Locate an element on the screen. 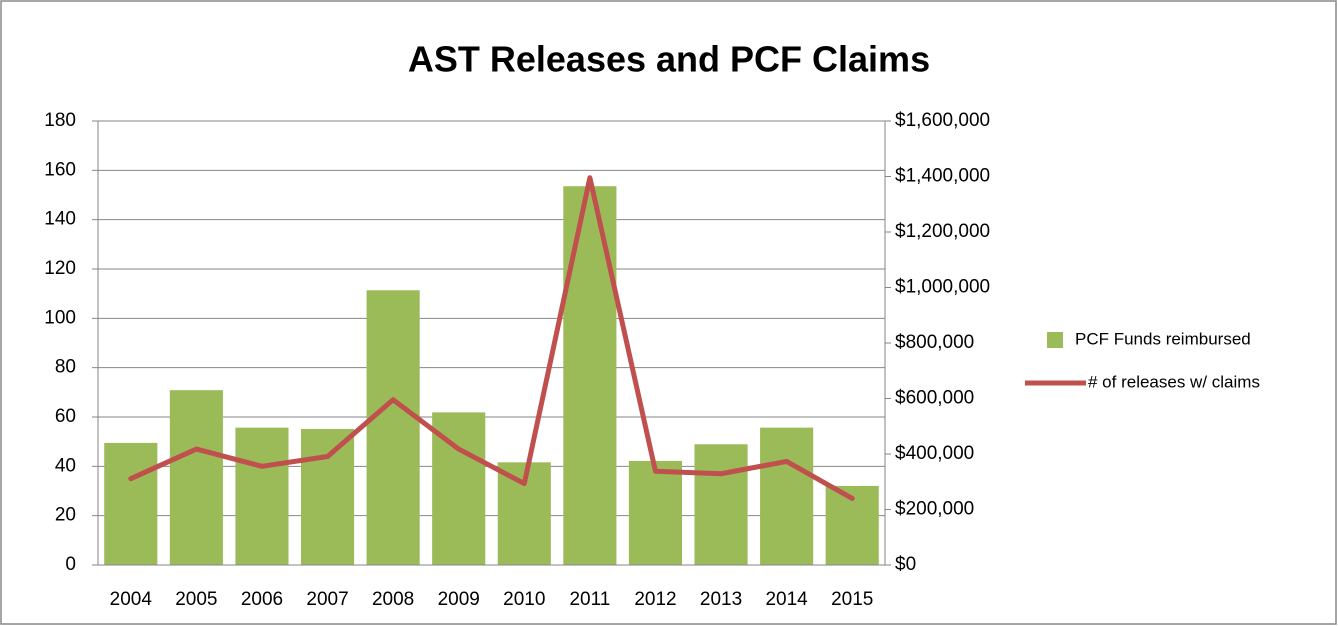  y2-tick-label: $1,000,000 is located at coordinates (942, 287).